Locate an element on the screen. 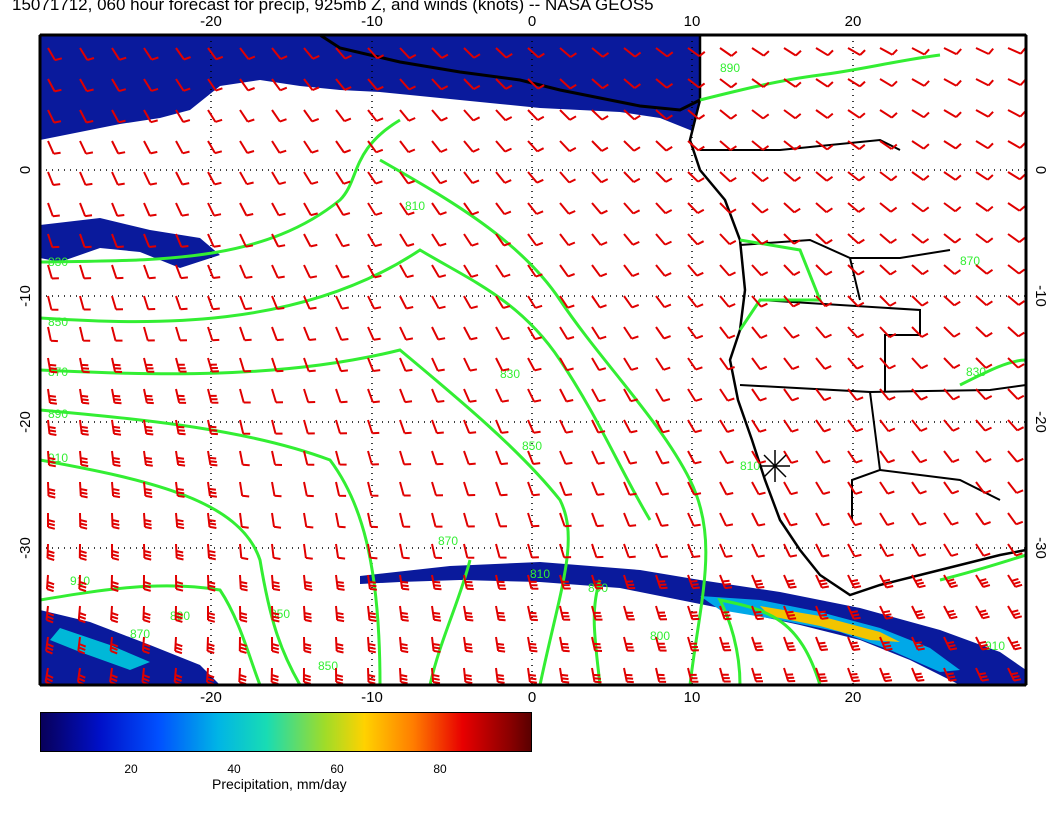  west-africa-coast is located at coordinates (510, 73).